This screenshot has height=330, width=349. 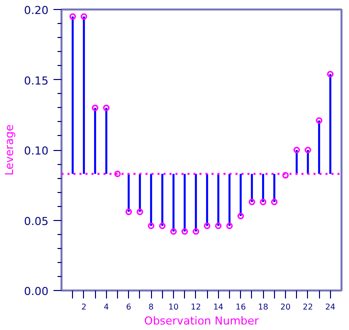 What do you see at coordinates (330, 307) in the screenshot?
I see `x-tick-label: 24` at bounding box center [330, 307].